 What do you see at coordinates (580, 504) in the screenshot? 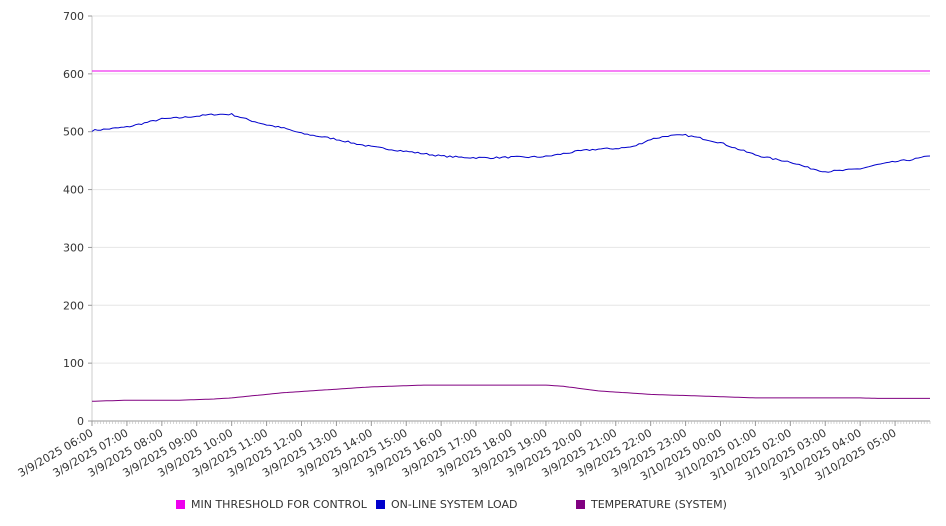
I see `legend-swatch-temperature` at bounding box center [580, 504].